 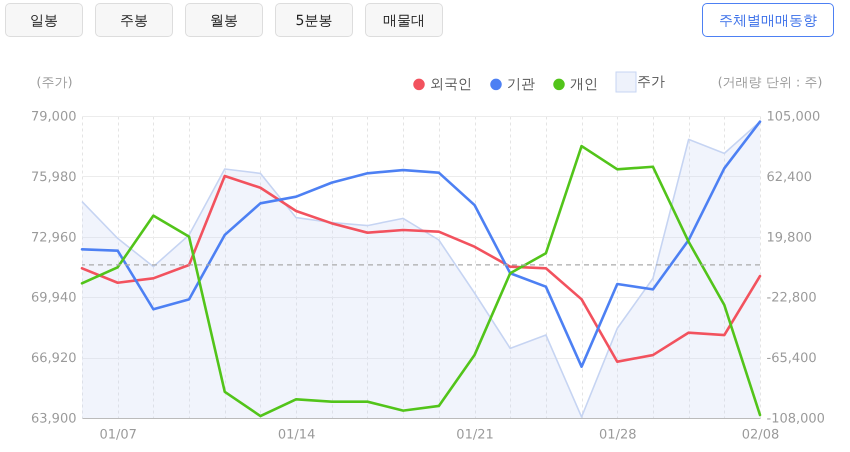 What do you see at coordinates (791, 298) in the screenshot?
I see `y2-tick-label: -22,800` at bounding box center [791, 298].